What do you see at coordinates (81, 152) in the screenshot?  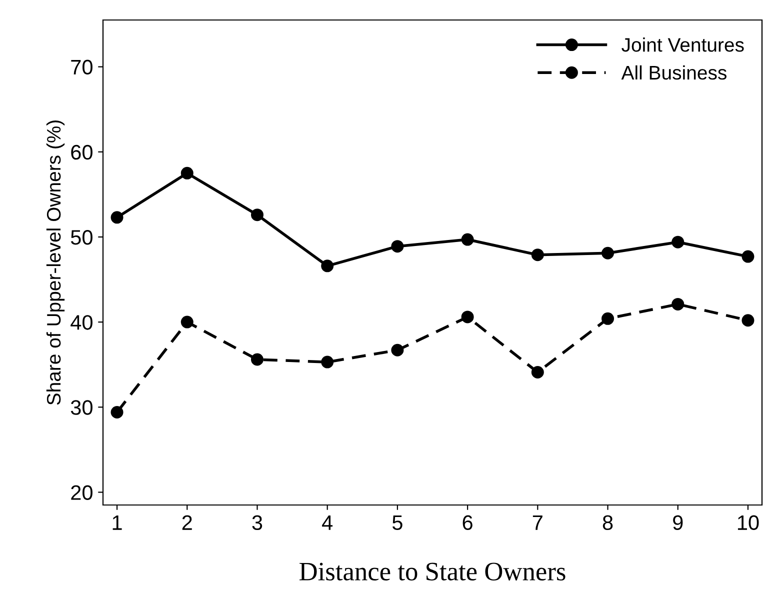 I see `y-tick-label: 60` at bounding box center [81, 152].